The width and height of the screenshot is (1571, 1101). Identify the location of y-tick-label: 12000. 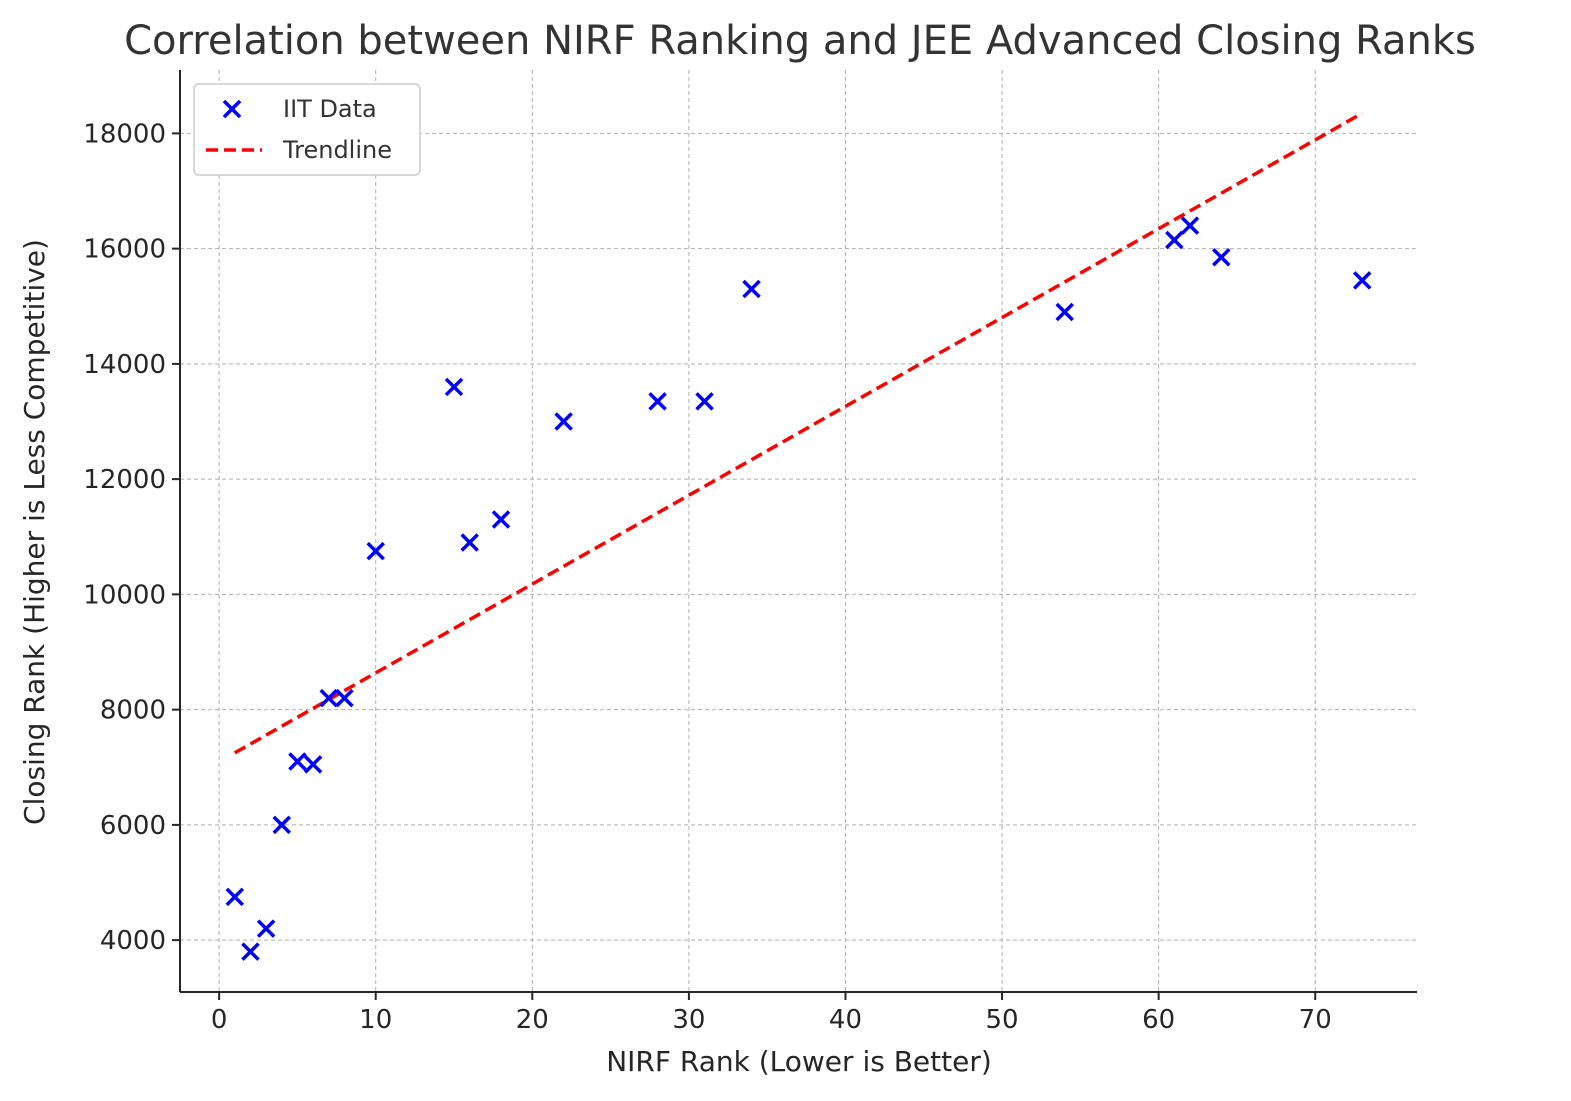
(124, 480).